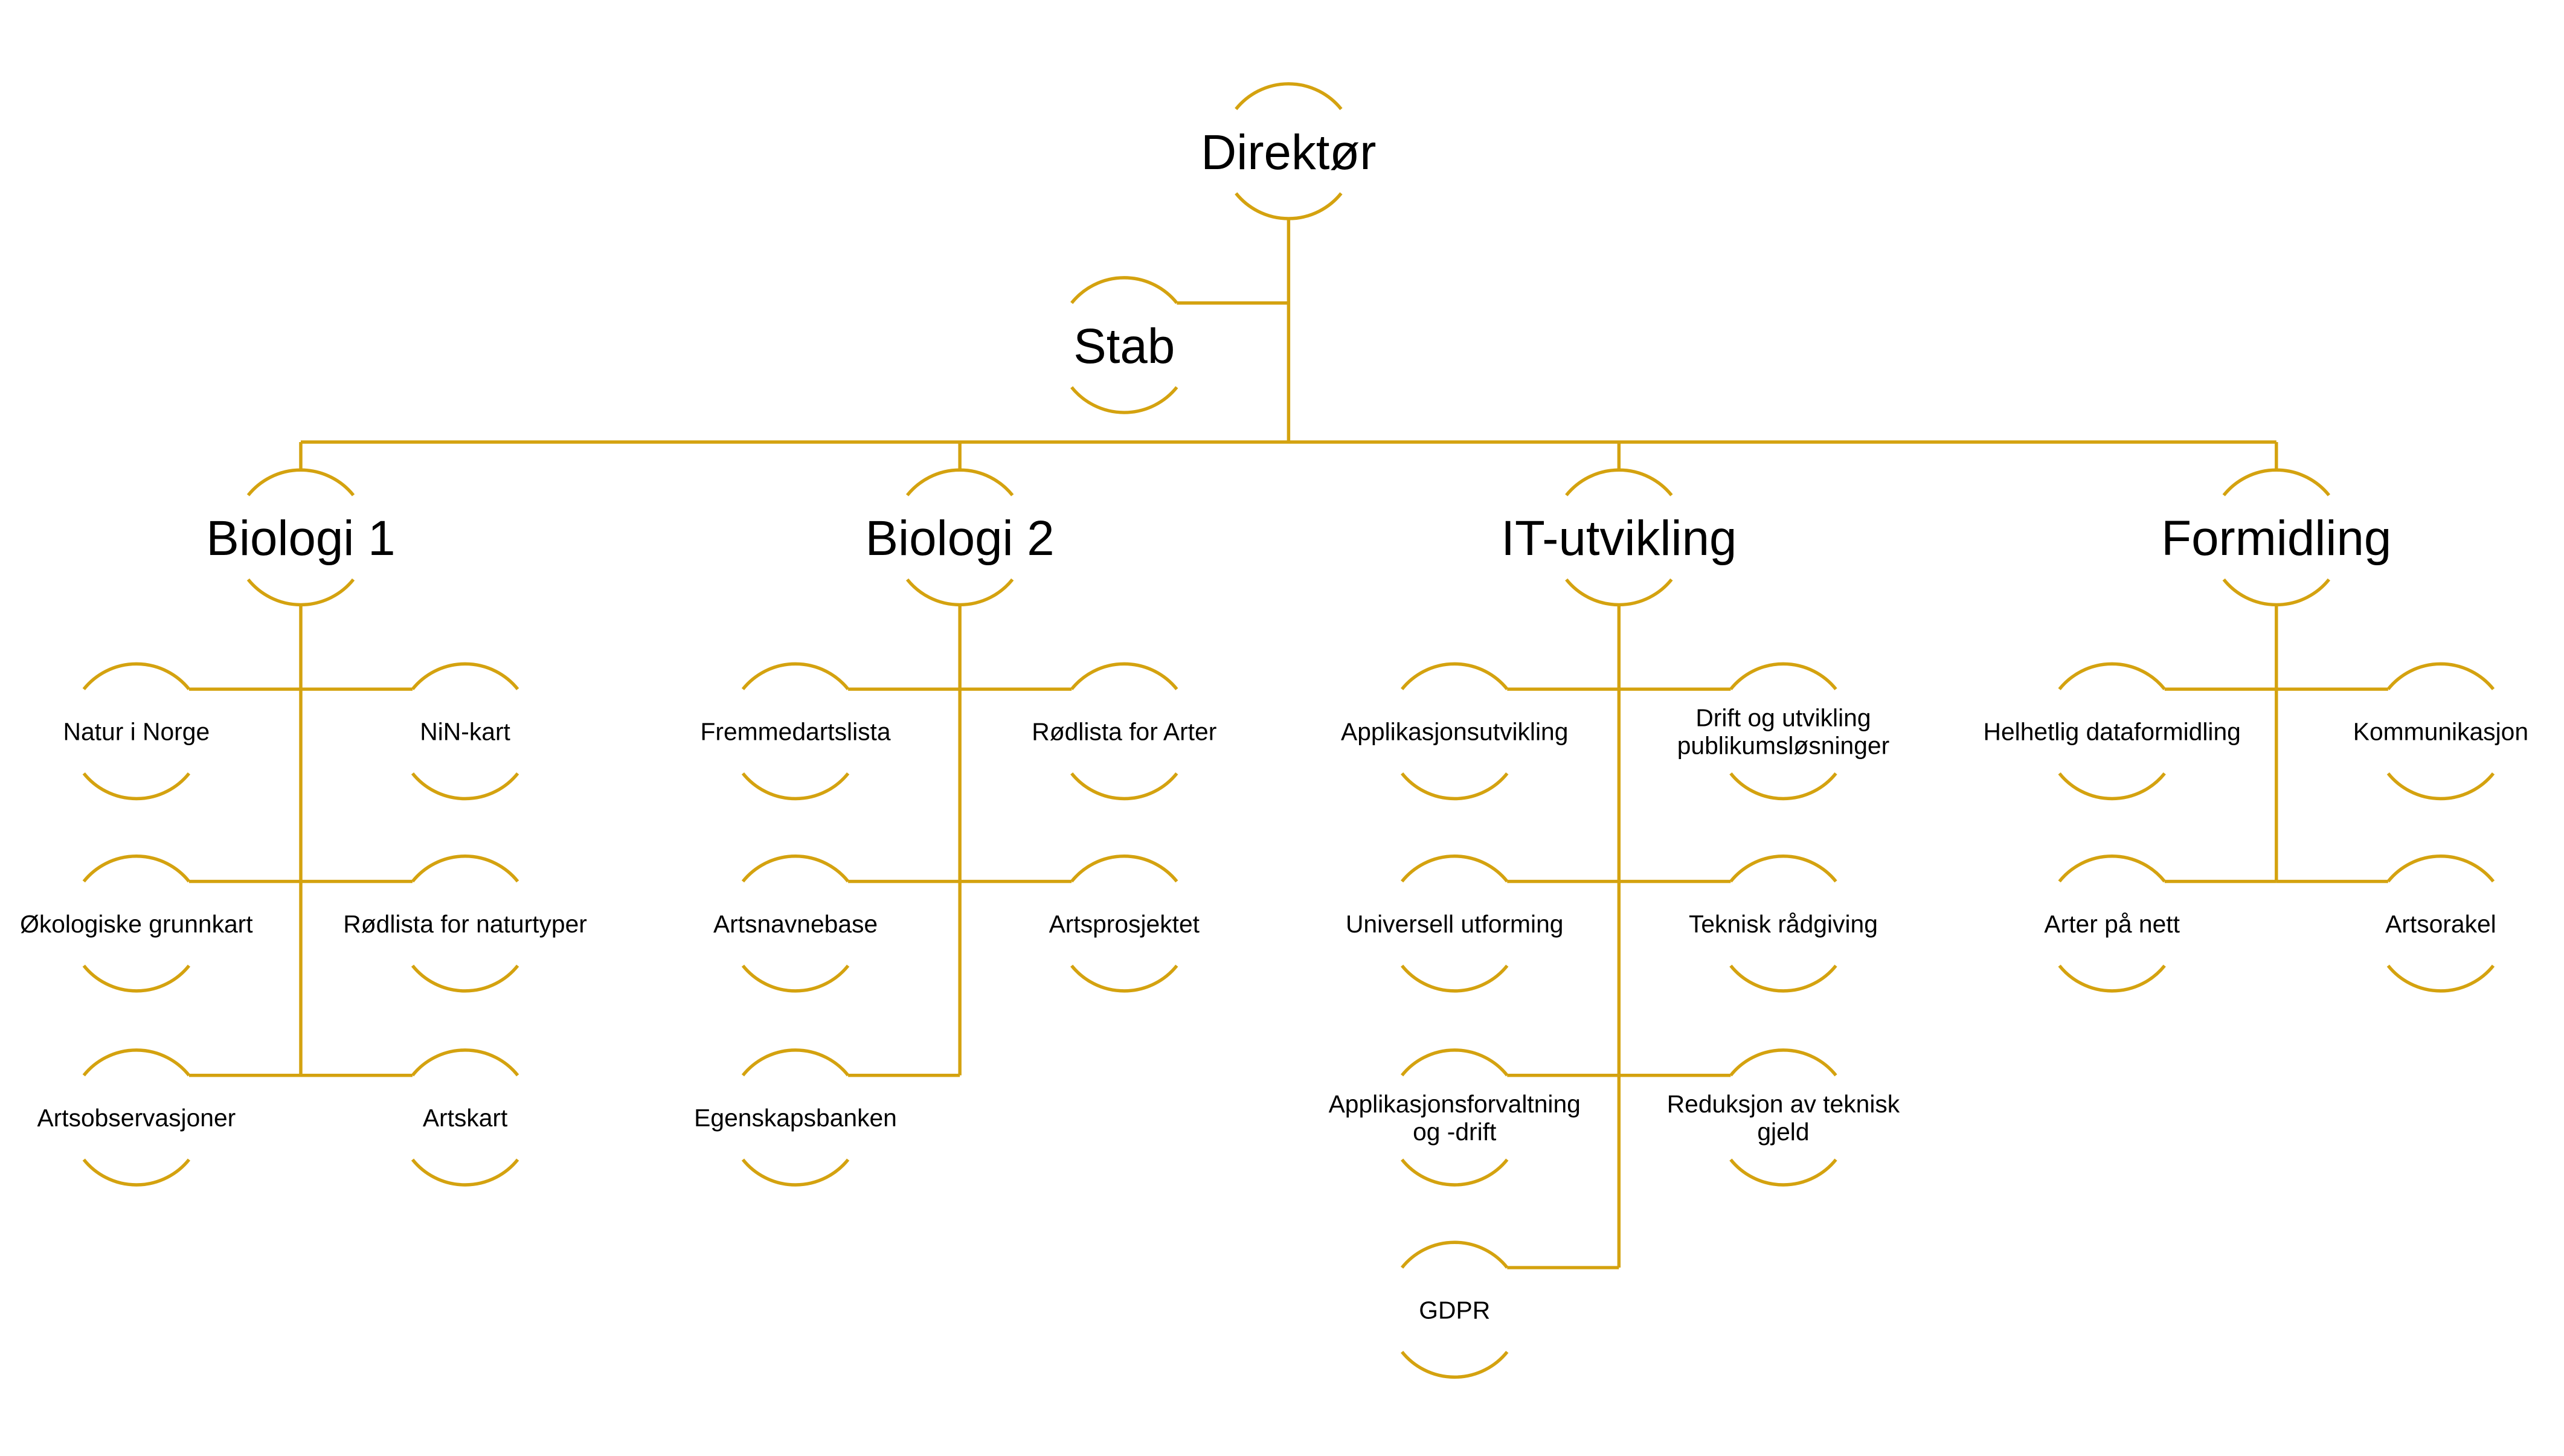 Image resolution: width=2564 pixels, height=1456 pixels. What do you see at coordinates (796, 924) in the screenshot?
I see `node-unit: Artsnavnebase` at bounding box center [796, 924].